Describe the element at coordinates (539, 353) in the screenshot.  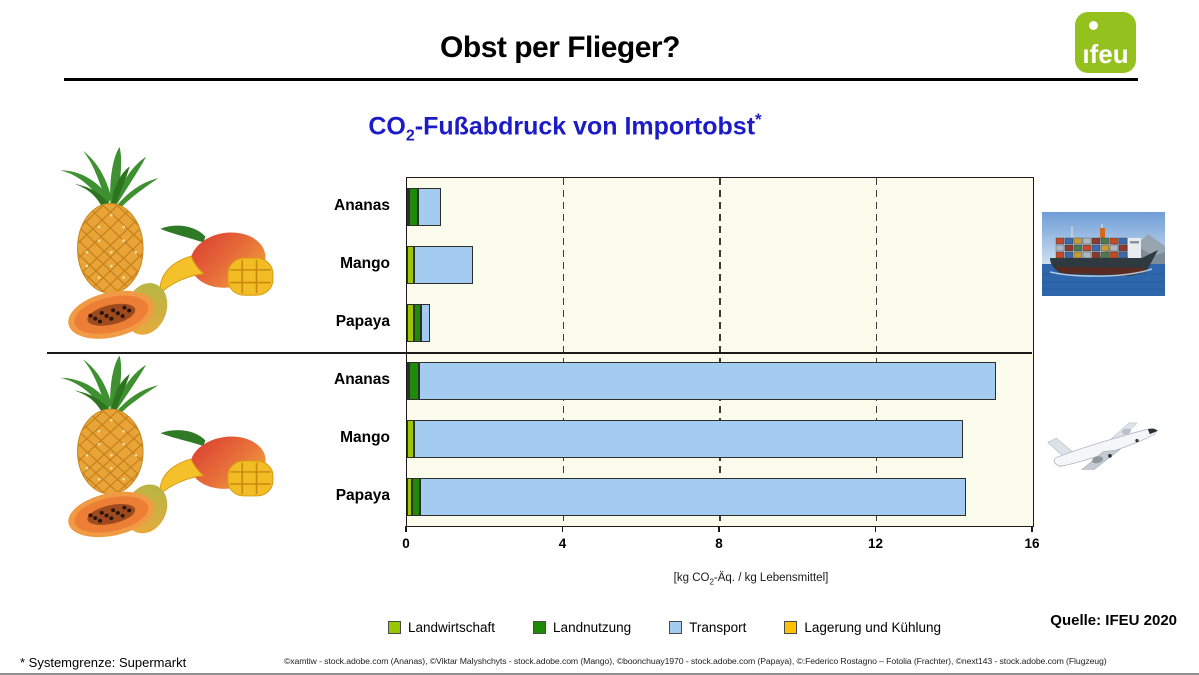
I see `group-divider-line` at that location.